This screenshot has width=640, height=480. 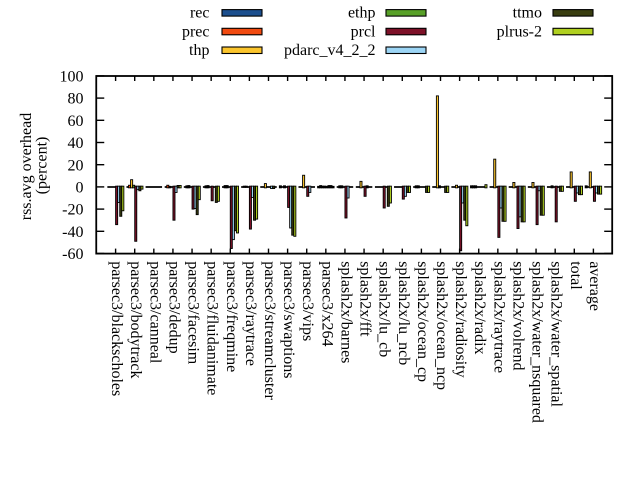 What do you see at coordinates (326, 303) in the screenshot?
I see `svg-text: parsec3/x264` at bounding box center [326, 303].